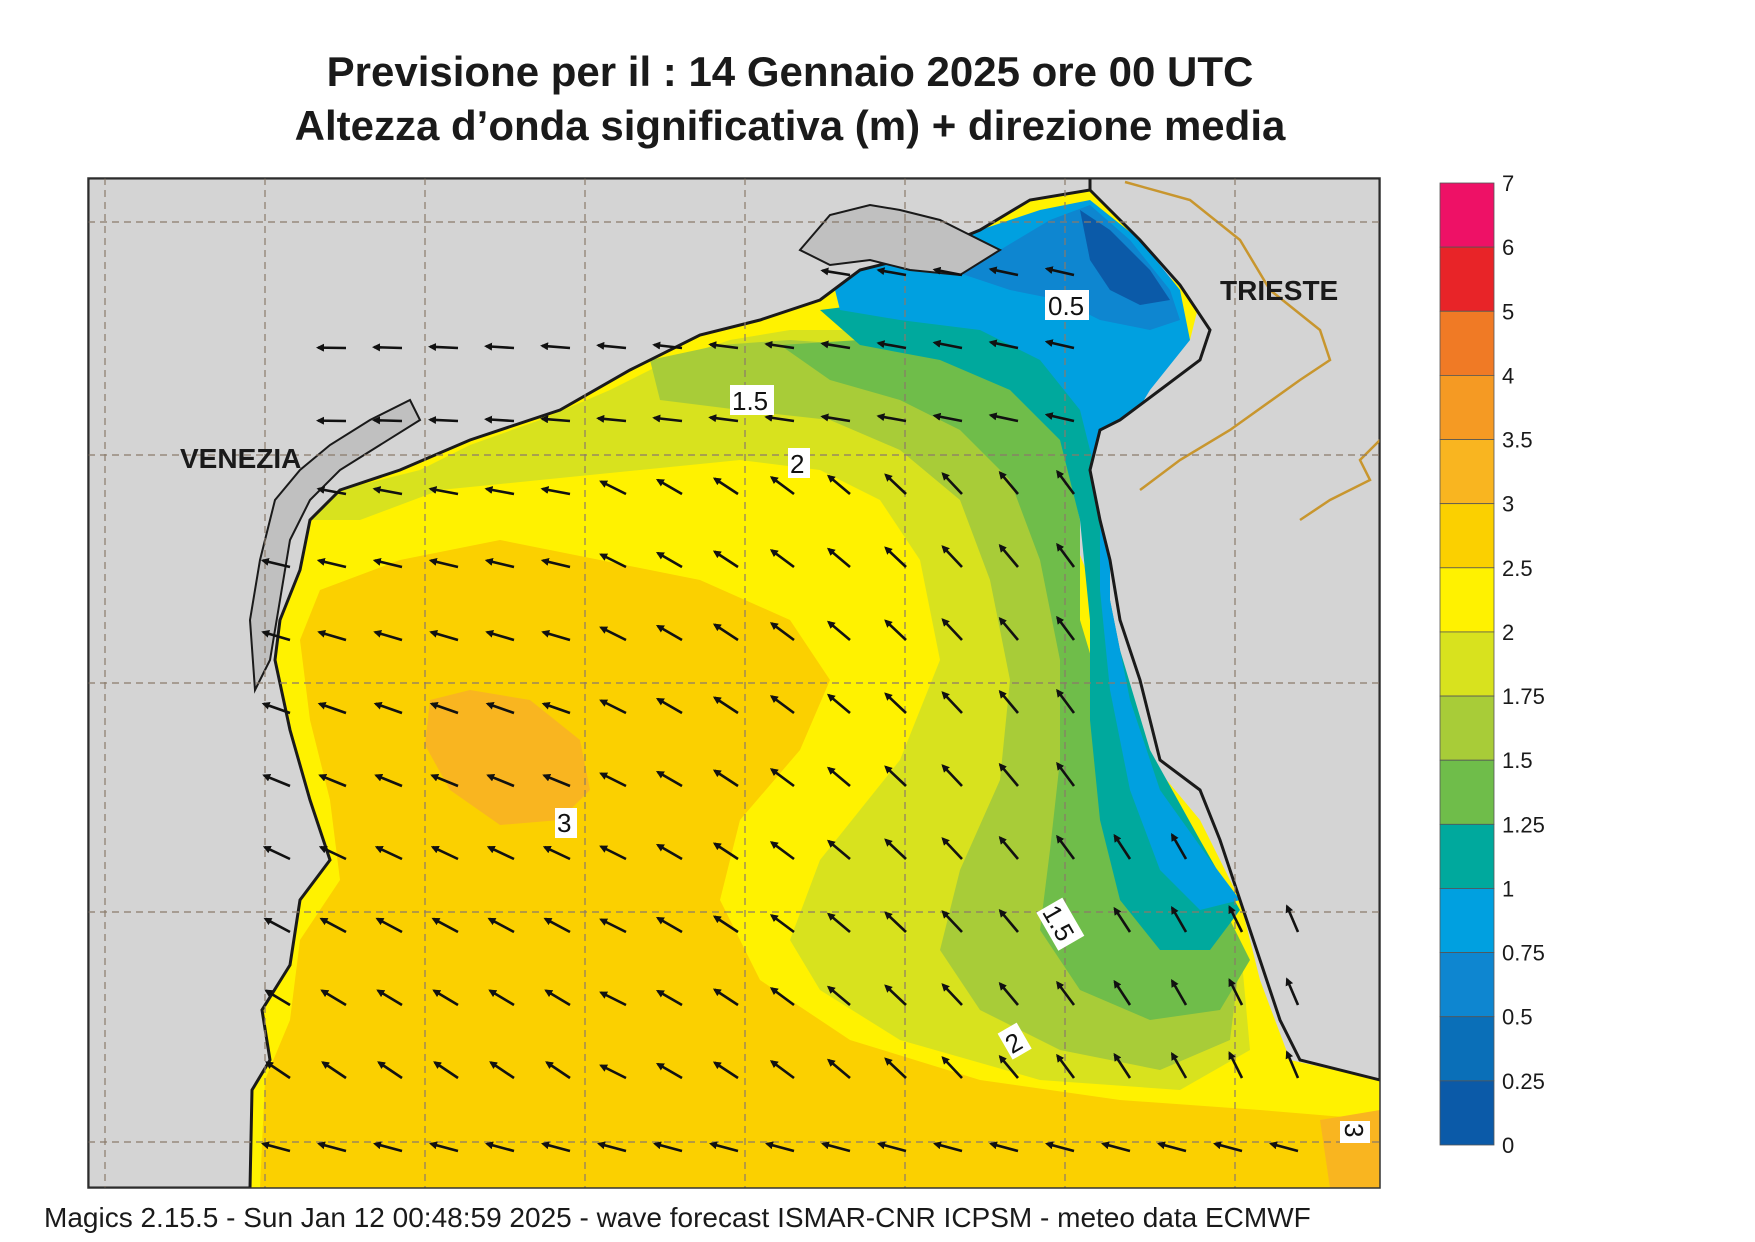 This screenshot has height=1242, width=1755. What do you see at coordinates (1508, 504) in the screenshot?
I see `legend-tick-label: 3` at bounding box center [1508, 504].